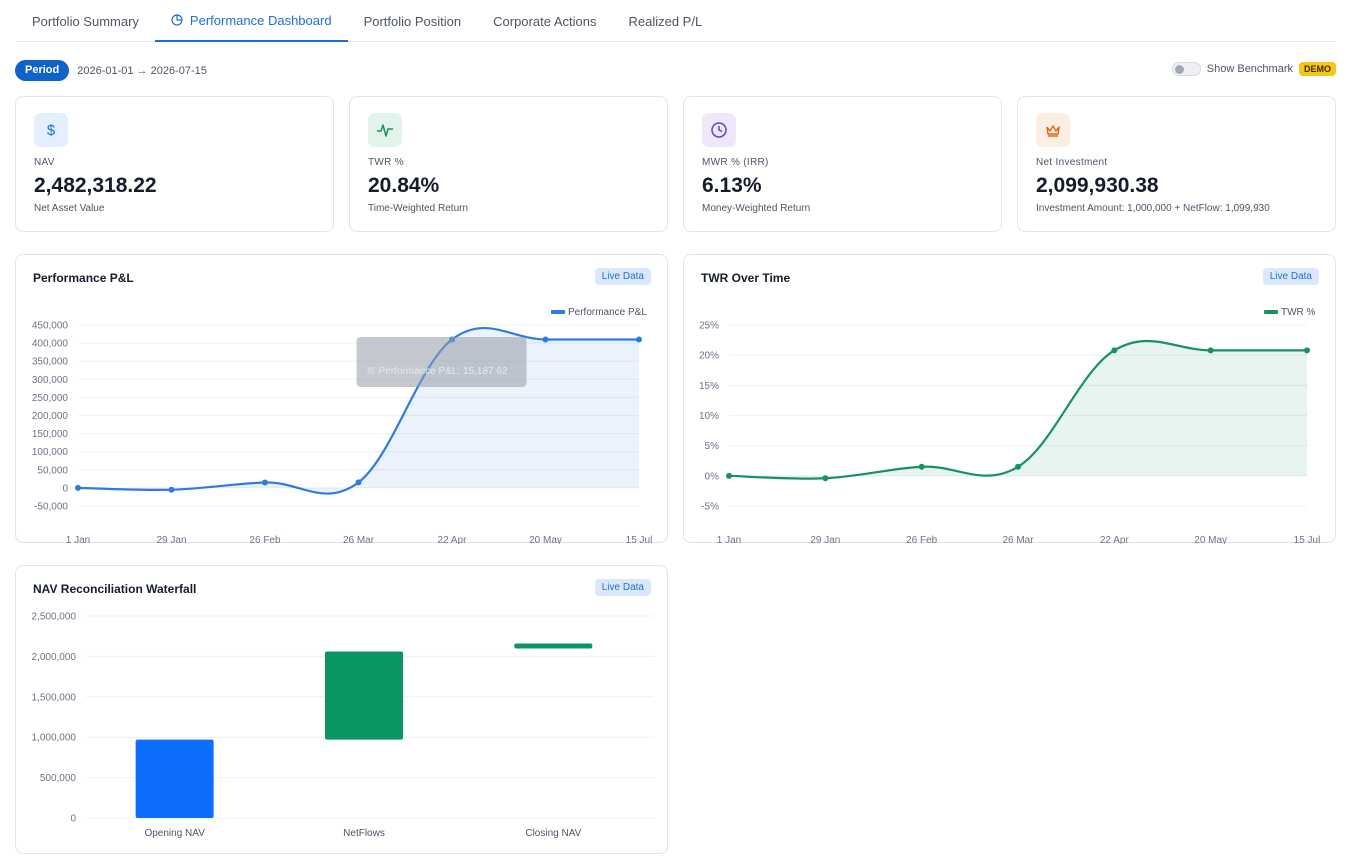  I want to click on kpi-value: 6.13%, so click(732, 185).